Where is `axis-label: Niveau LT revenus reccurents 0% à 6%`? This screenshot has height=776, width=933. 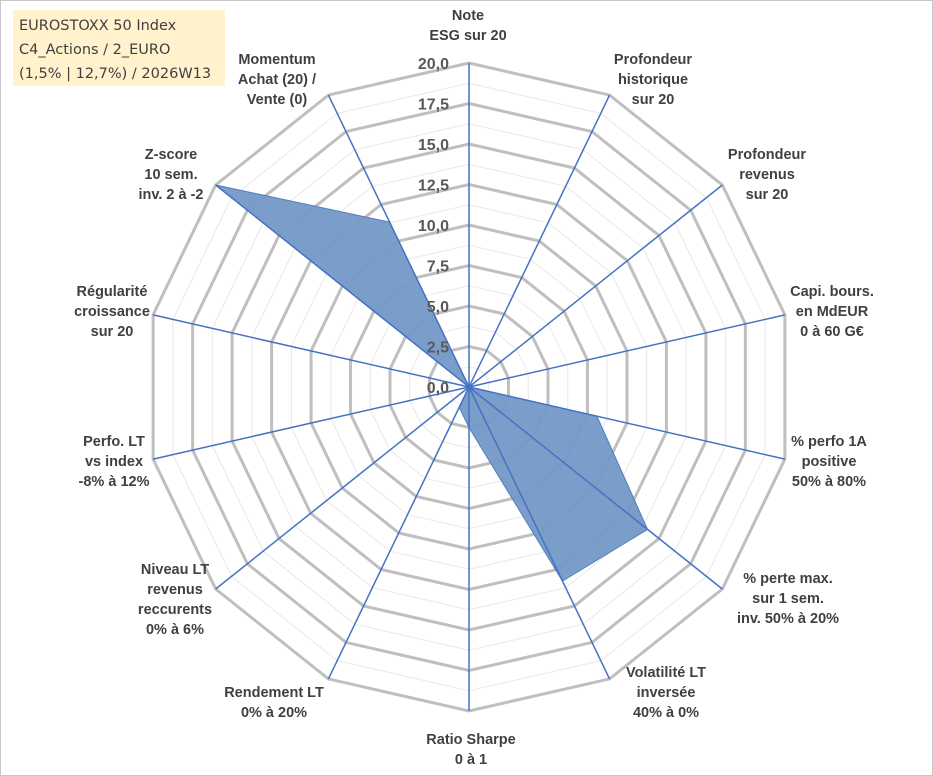 axis-label: Niveau LT revenus reccurents 0% à 6% is located at coordinates (175, 600).